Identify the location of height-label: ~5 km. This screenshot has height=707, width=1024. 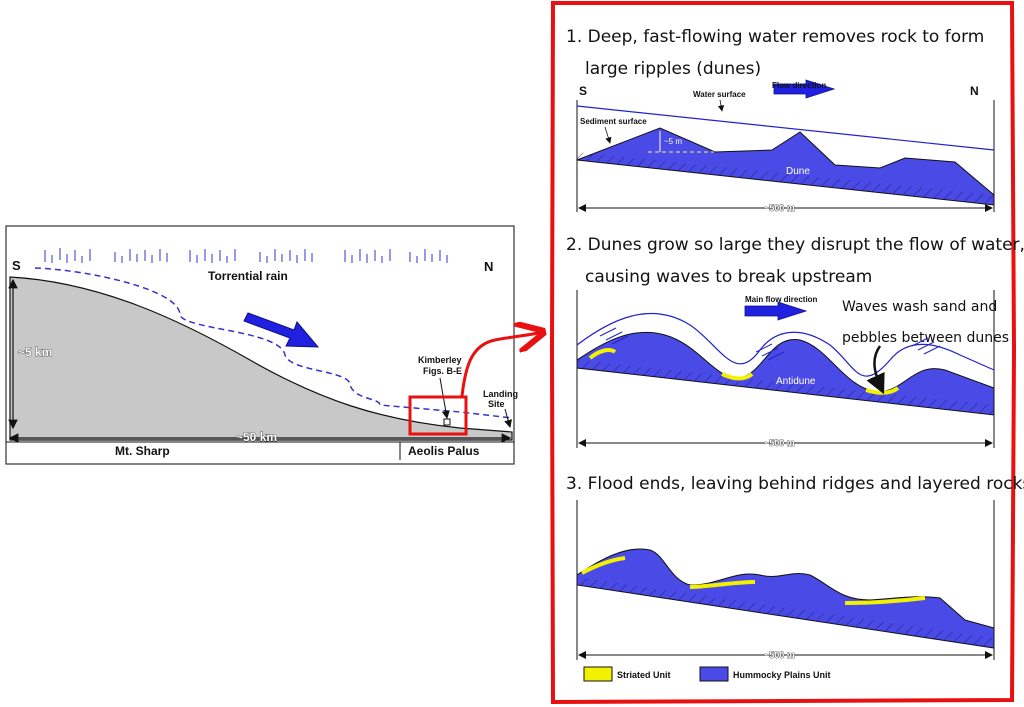
(35, 352).